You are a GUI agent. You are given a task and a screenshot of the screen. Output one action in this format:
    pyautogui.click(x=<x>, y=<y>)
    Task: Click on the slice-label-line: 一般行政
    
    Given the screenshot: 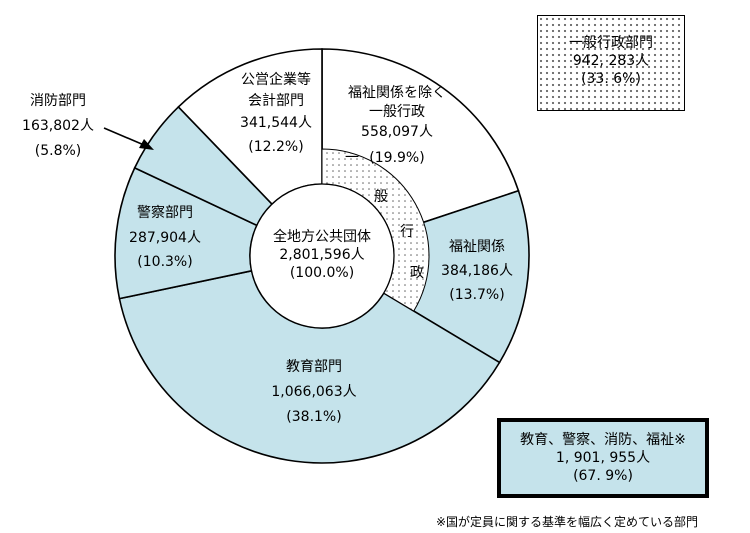 What is the action you would take?
    pyautogui.click(x=397, y=112)
    